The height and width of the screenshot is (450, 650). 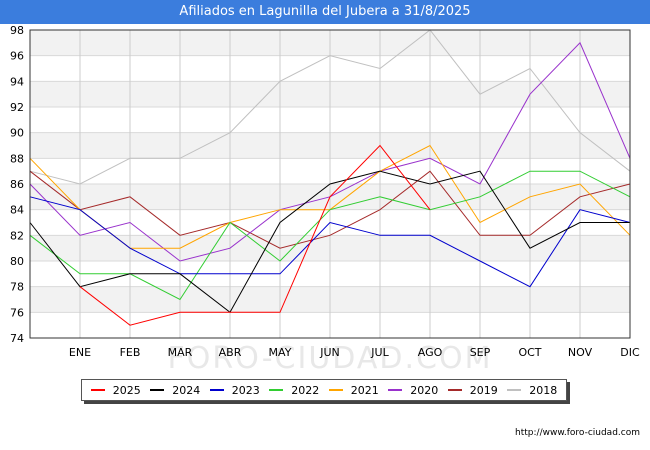 What do you see at coordinates (17, 56) in the screenshot?
I see `y-tick-label: 96` at bounding box center [17, 56].